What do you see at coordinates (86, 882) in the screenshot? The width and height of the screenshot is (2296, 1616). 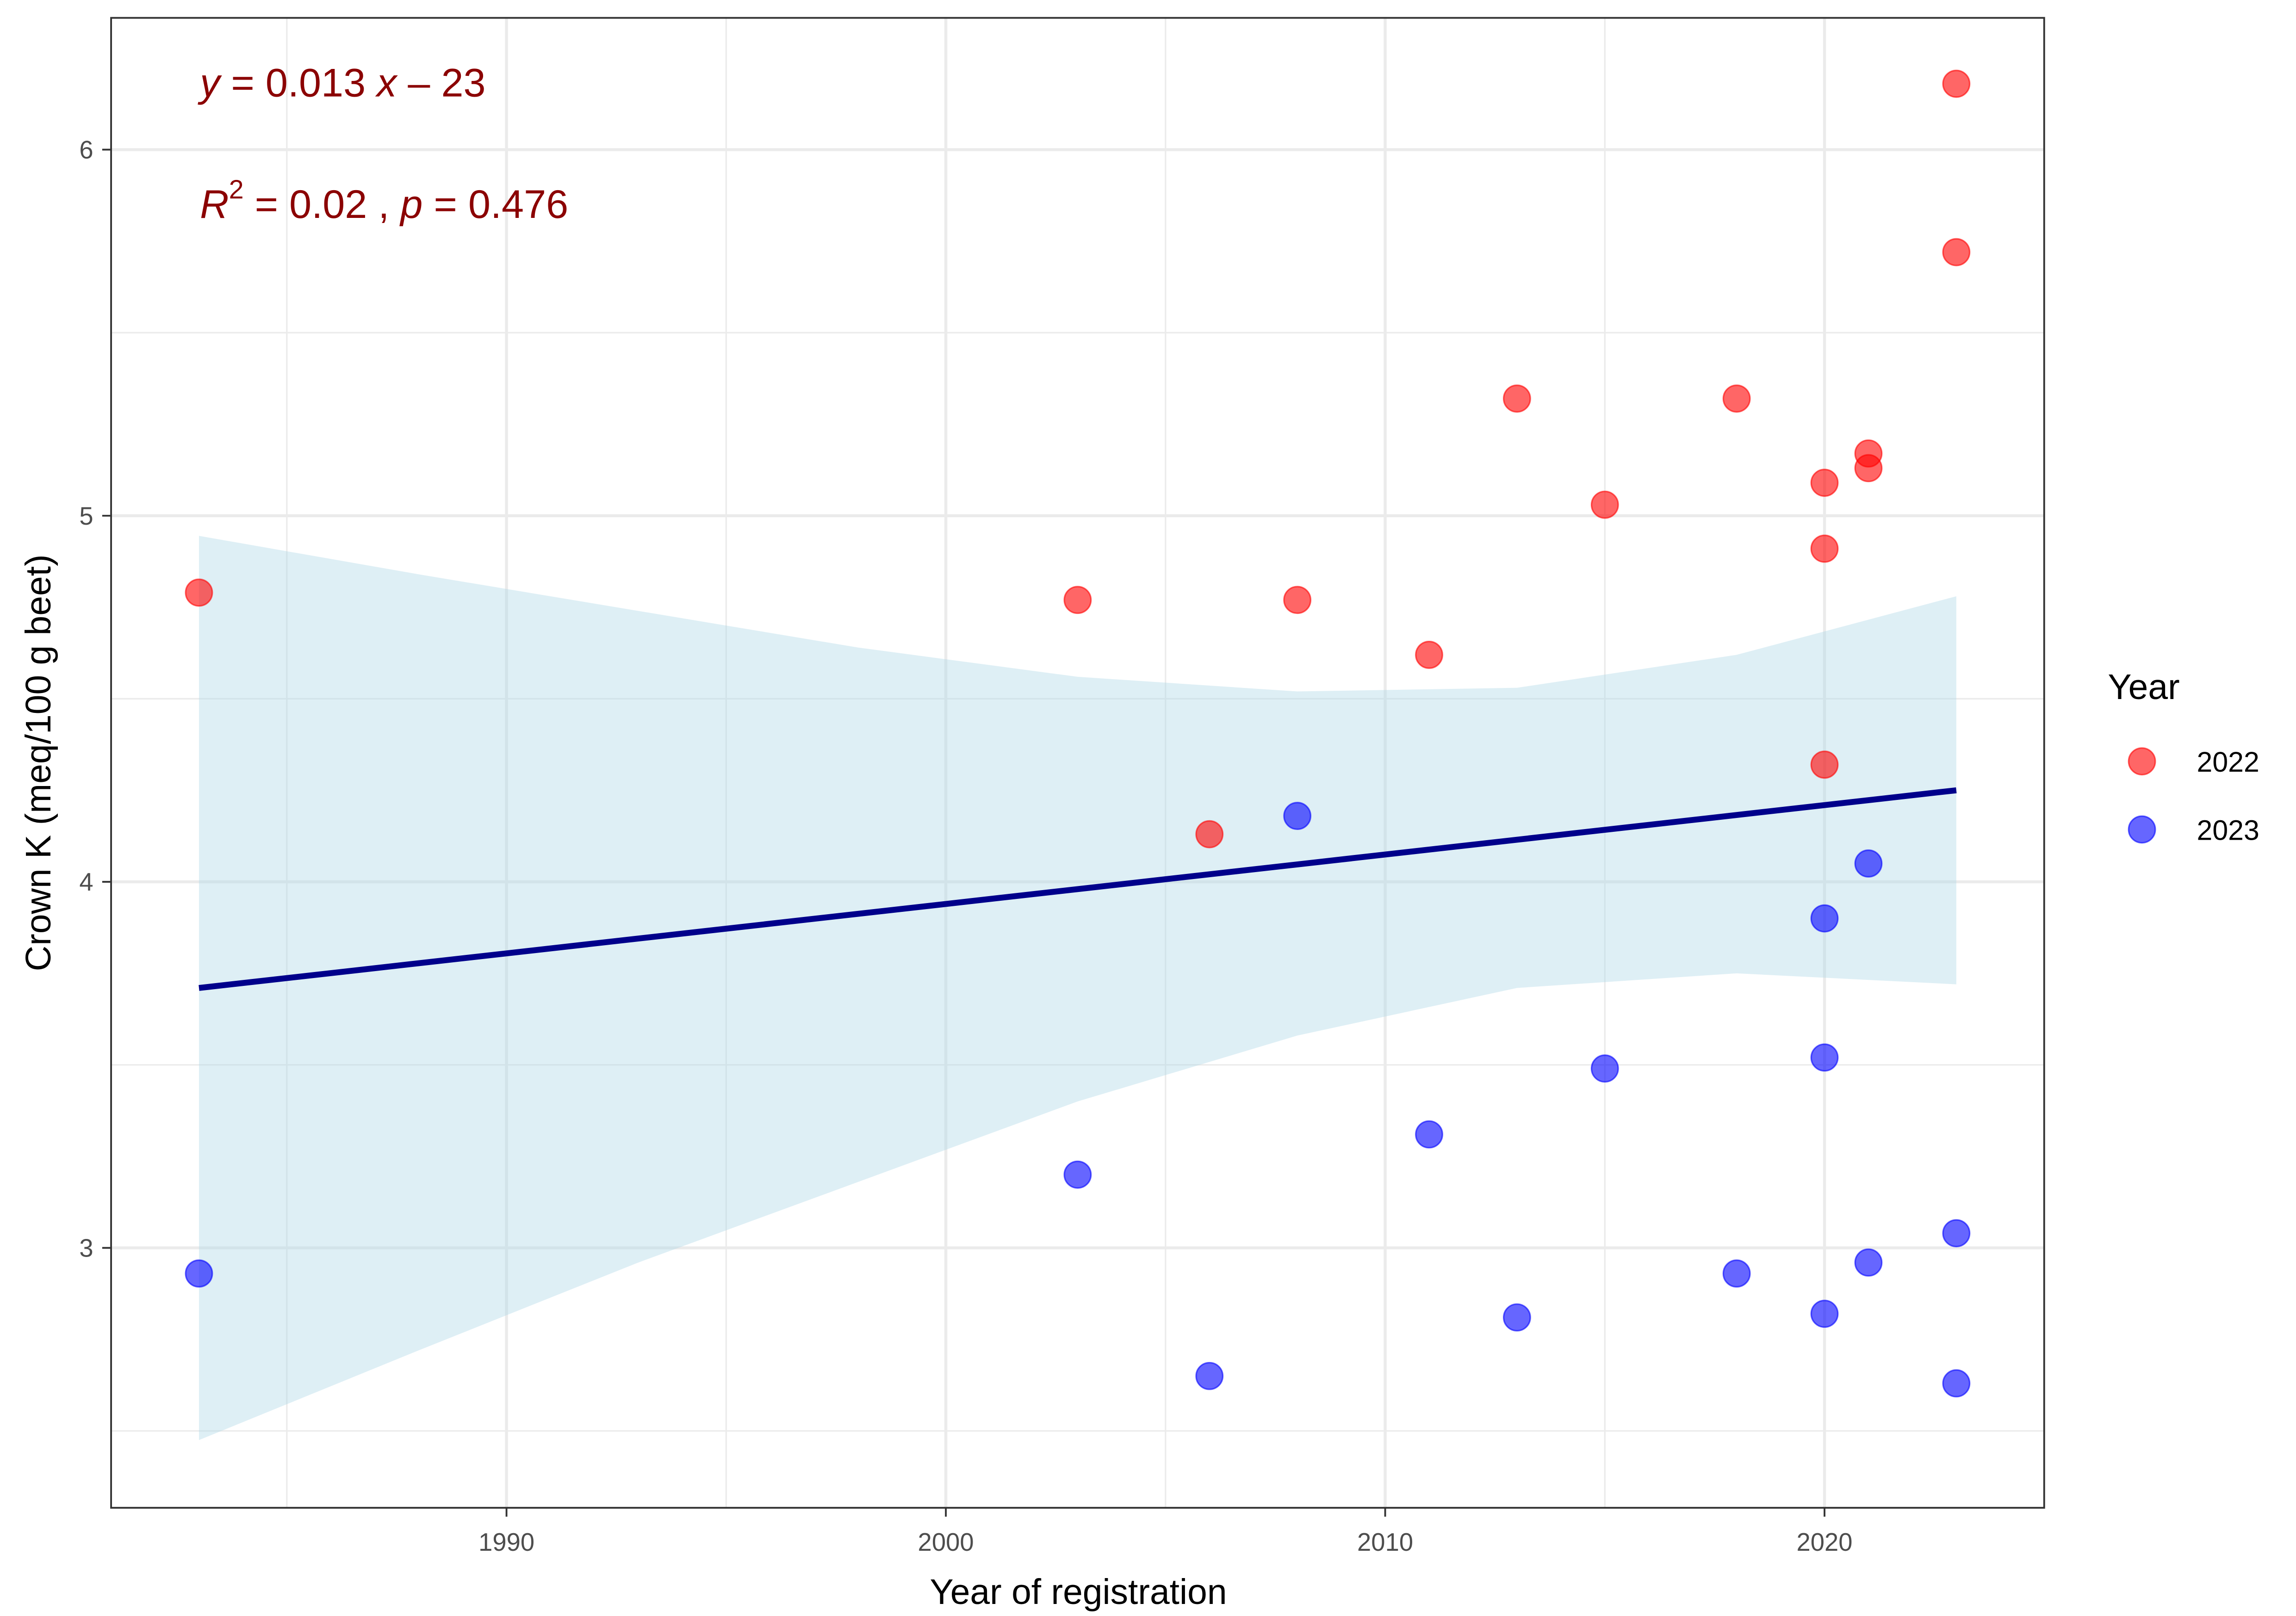 I see `y-tick-label: 4` at bounding box center [86, 882].